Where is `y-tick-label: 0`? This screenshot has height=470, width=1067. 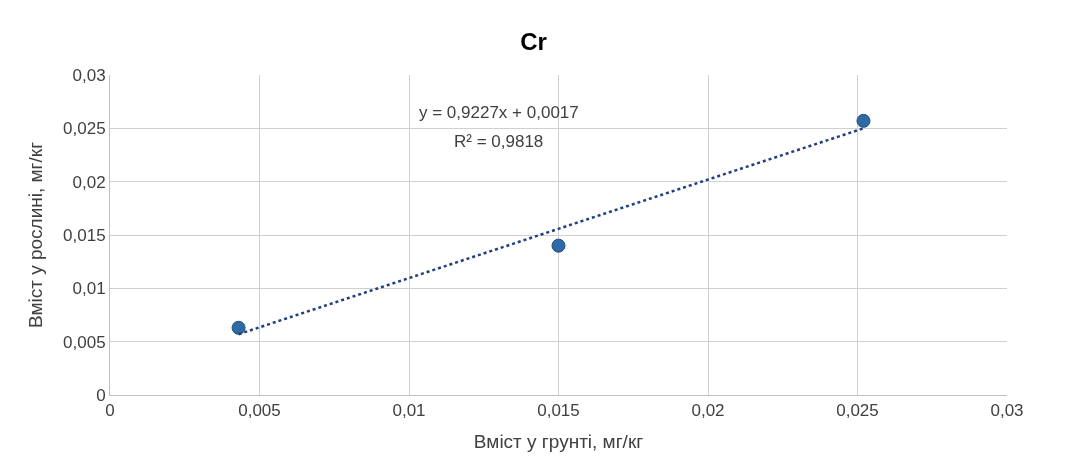 y-tick-label: 0 is located at coordinates (101, 395).